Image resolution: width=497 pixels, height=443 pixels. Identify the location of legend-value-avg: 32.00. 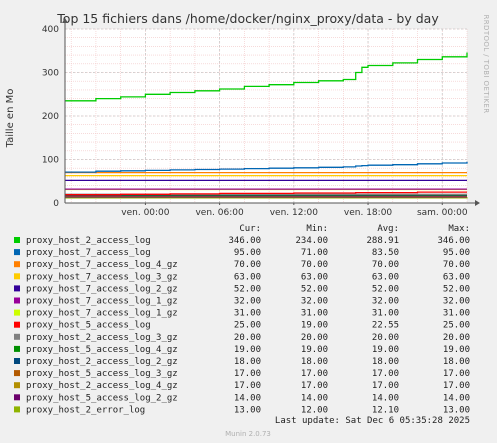
(385, 302).